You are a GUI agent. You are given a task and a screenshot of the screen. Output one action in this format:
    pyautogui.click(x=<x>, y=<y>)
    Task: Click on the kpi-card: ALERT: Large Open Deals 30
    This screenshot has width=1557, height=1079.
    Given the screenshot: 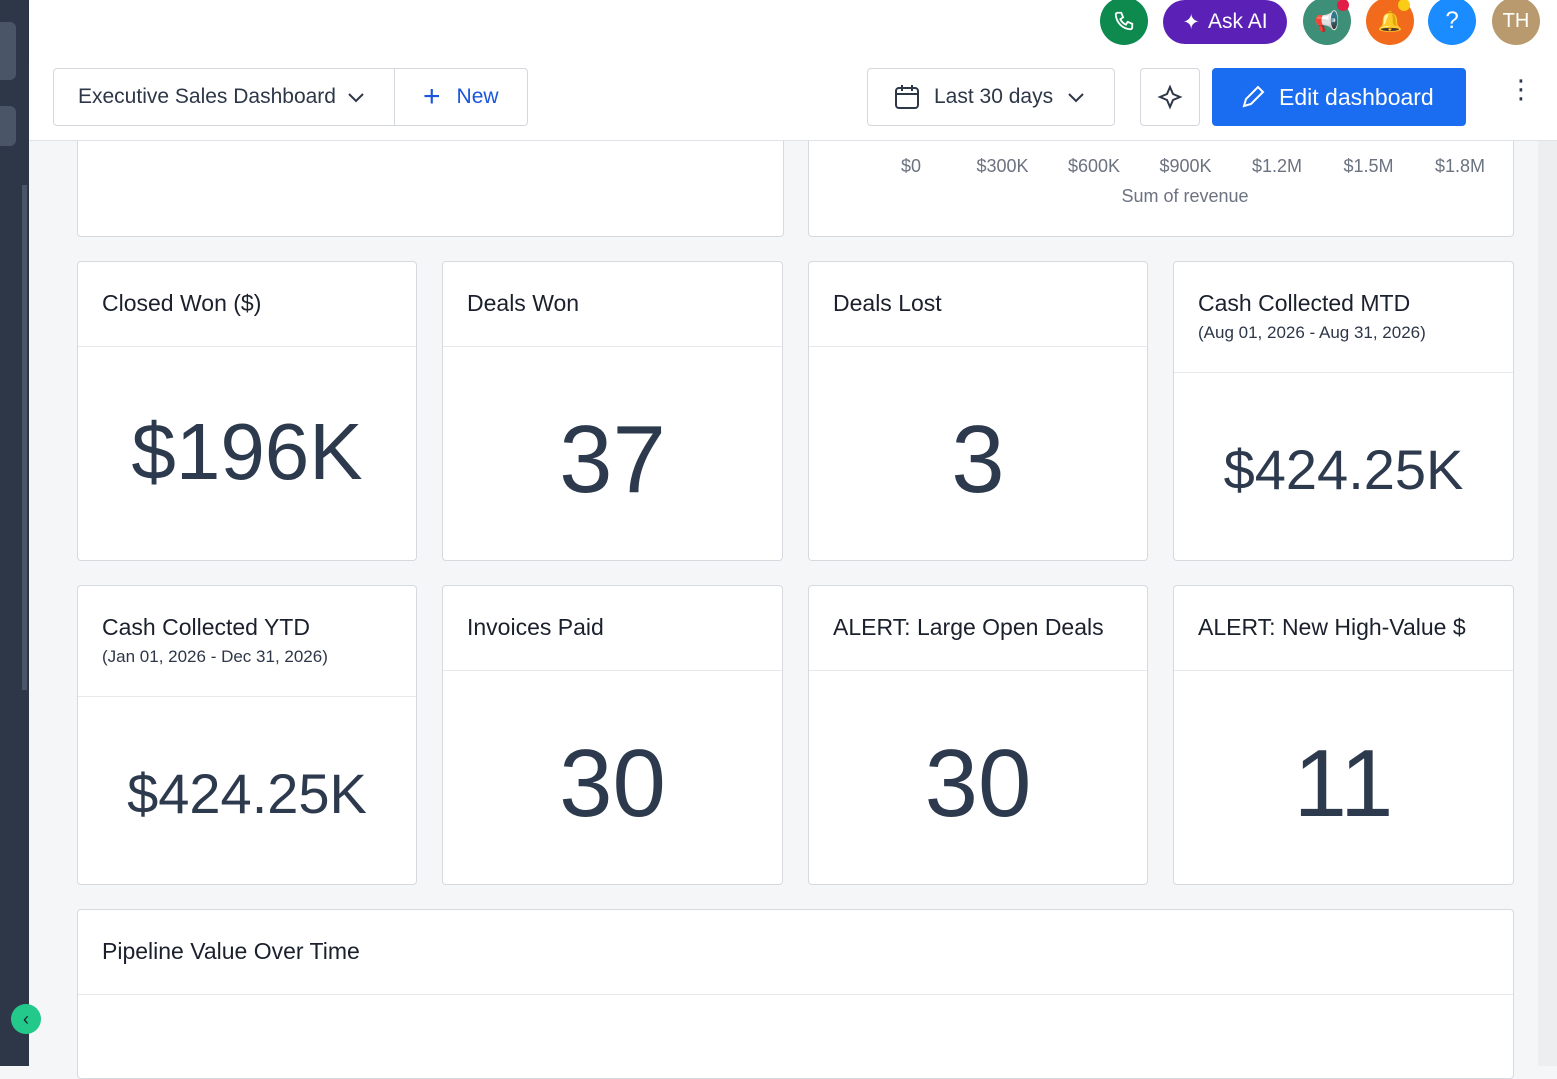 What is the action you would take?
    pyautogui.click(x=978, y=735)
    